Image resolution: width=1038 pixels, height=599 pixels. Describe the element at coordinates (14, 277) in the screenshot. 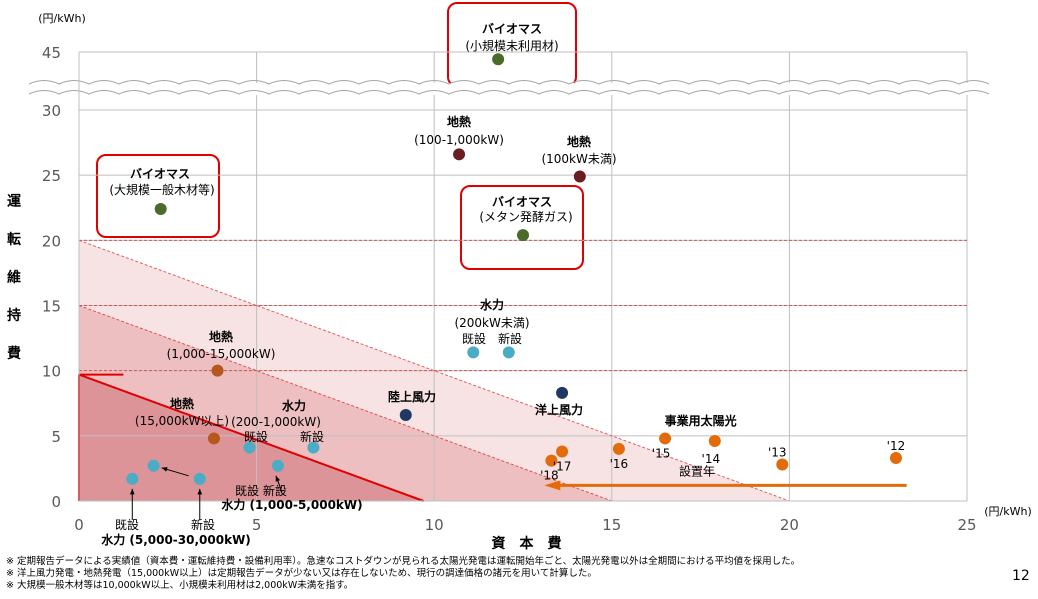

I see `y-axis-label-char: 維` at that location.